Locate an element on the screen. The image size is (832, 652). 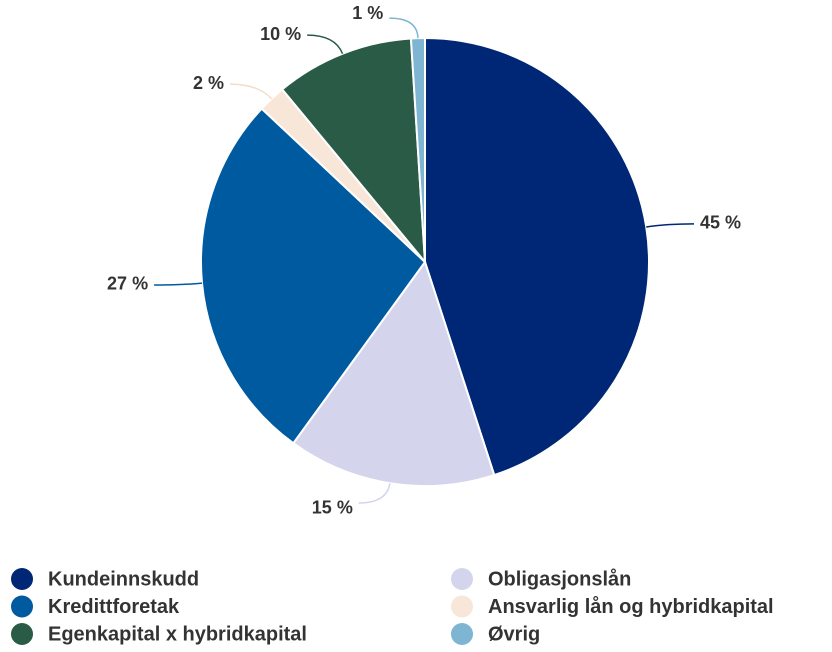
data-label: 27 % is located at coordinates (127, 284).